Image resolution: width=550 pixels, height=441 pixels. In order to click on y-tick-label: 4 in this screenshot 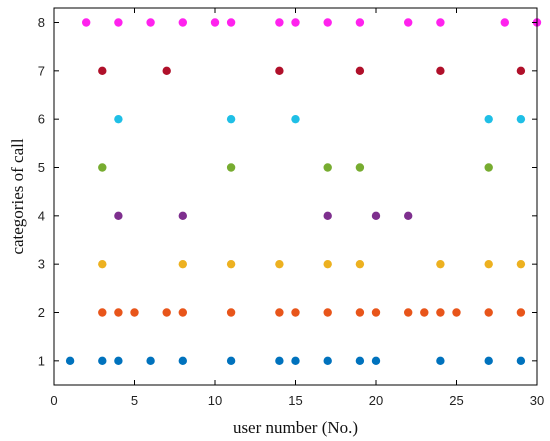, I will do `click(41, 215)`.